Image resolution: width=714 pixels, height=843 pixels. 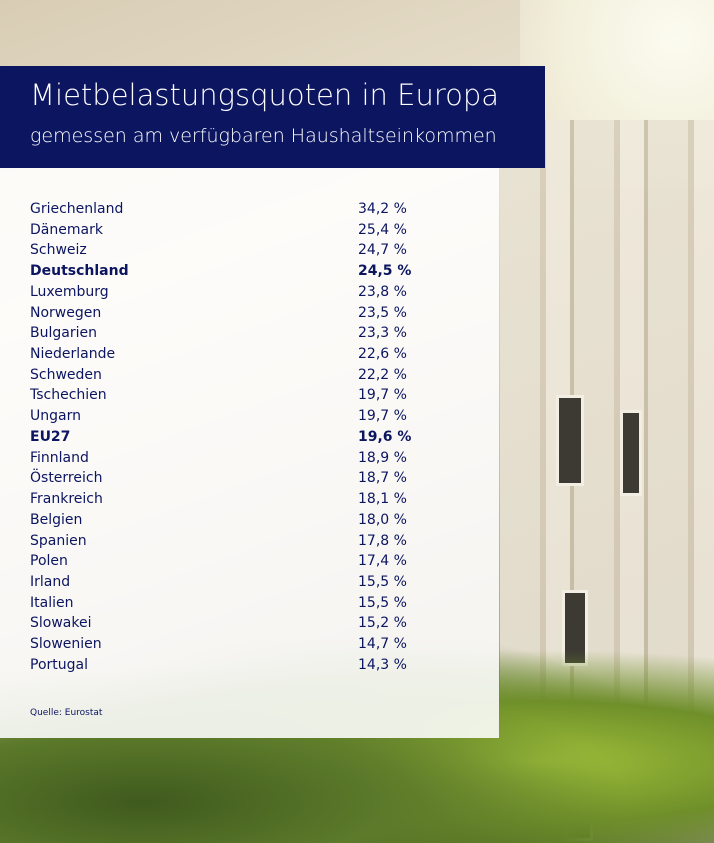 What do you see at coordinates (382, 333) in the screenshot?
I see `rent-ratio: 23,3 %` at bounding box center [382, 333].